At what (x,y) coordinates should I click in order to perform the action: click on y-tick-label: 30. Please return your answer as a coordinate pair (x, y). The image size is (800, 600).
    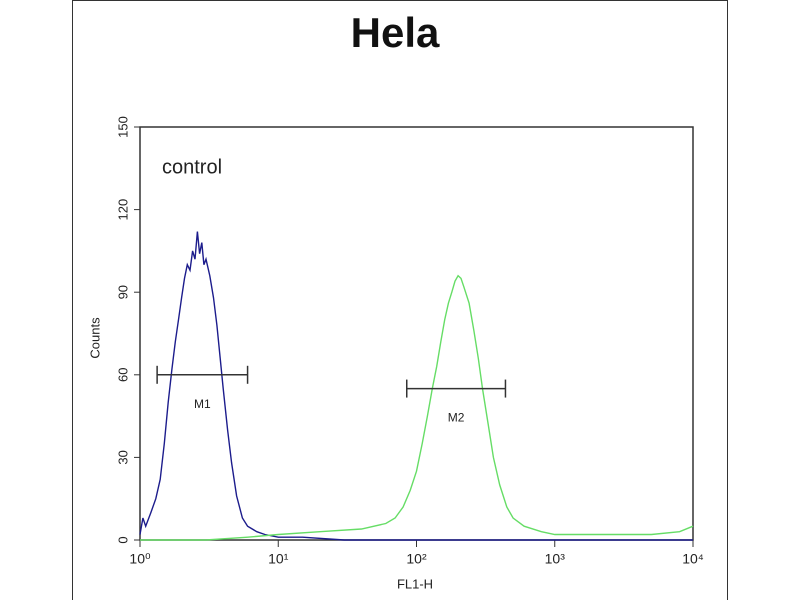
    Looking at the image, I should click on (122, 457).